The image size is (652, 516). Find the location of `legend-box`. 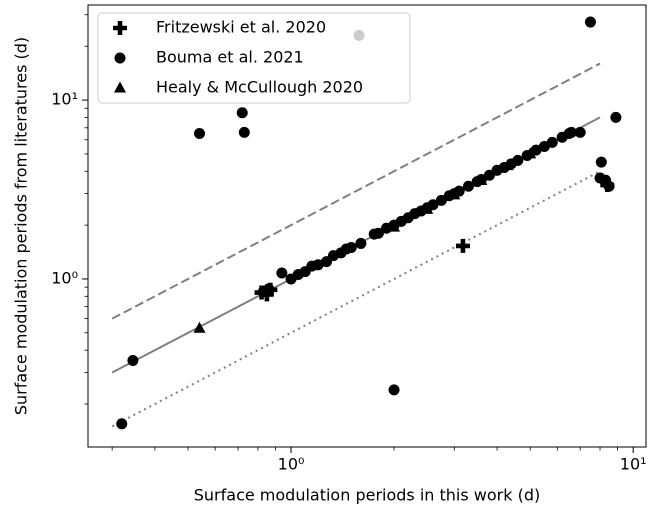

legend-box is located at coordinates (254, 58).